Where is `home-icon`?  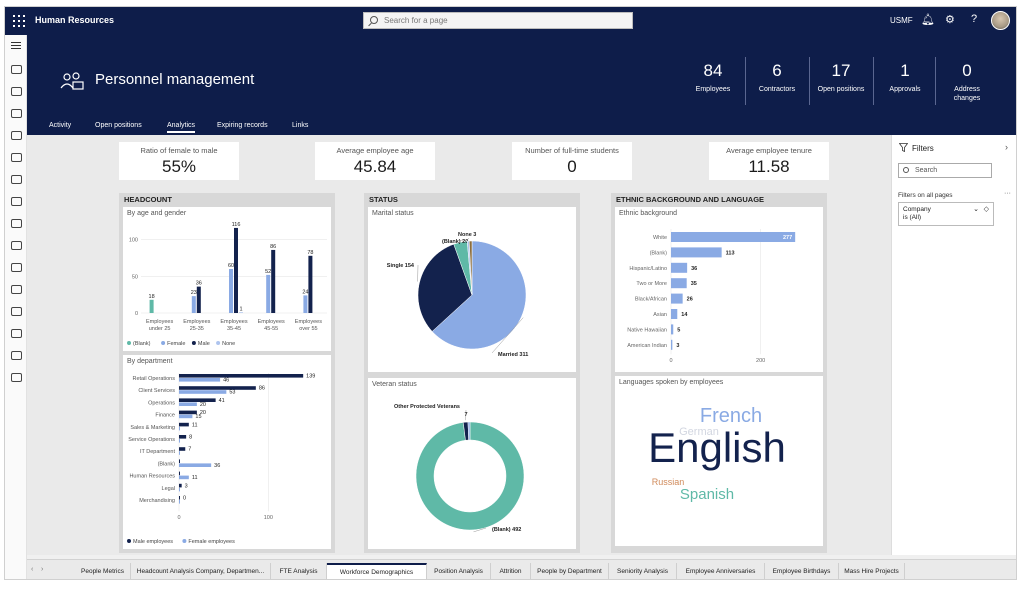 home-icon is located at coordinates (16, 69).